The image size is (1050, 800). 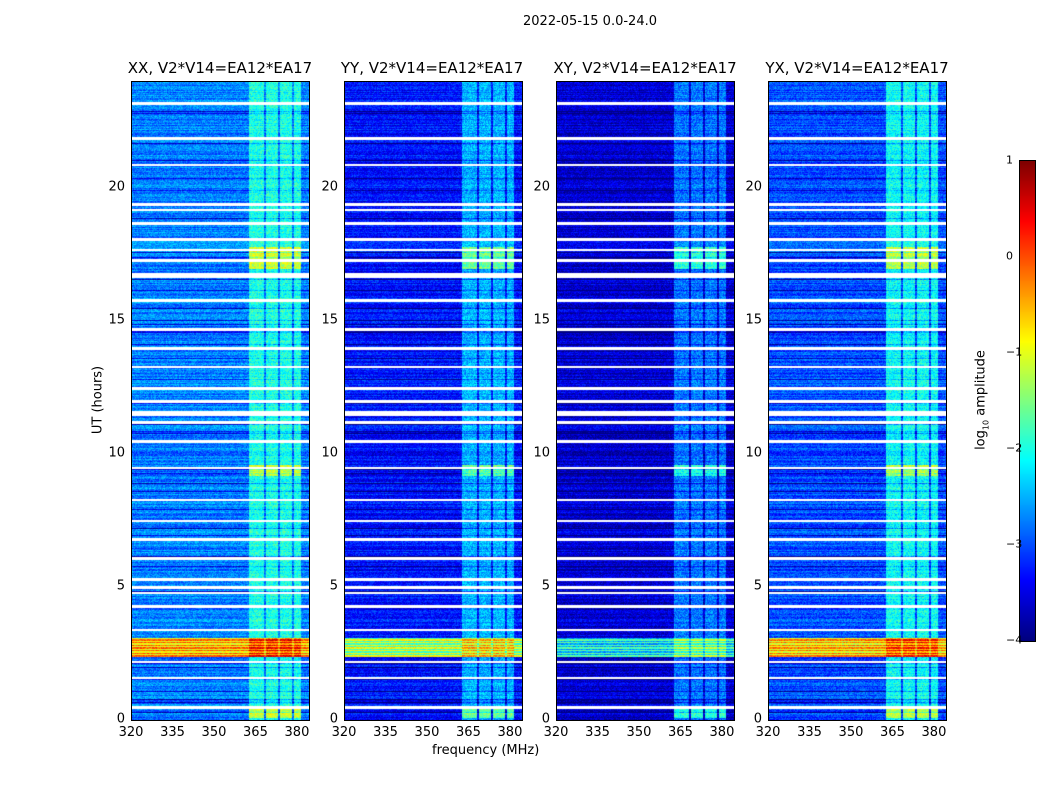 What do you see at coordinates (1014, 544) in the screenshot?
I see `colorbar-tick-label: −3` at bounding box center [1014, 544].